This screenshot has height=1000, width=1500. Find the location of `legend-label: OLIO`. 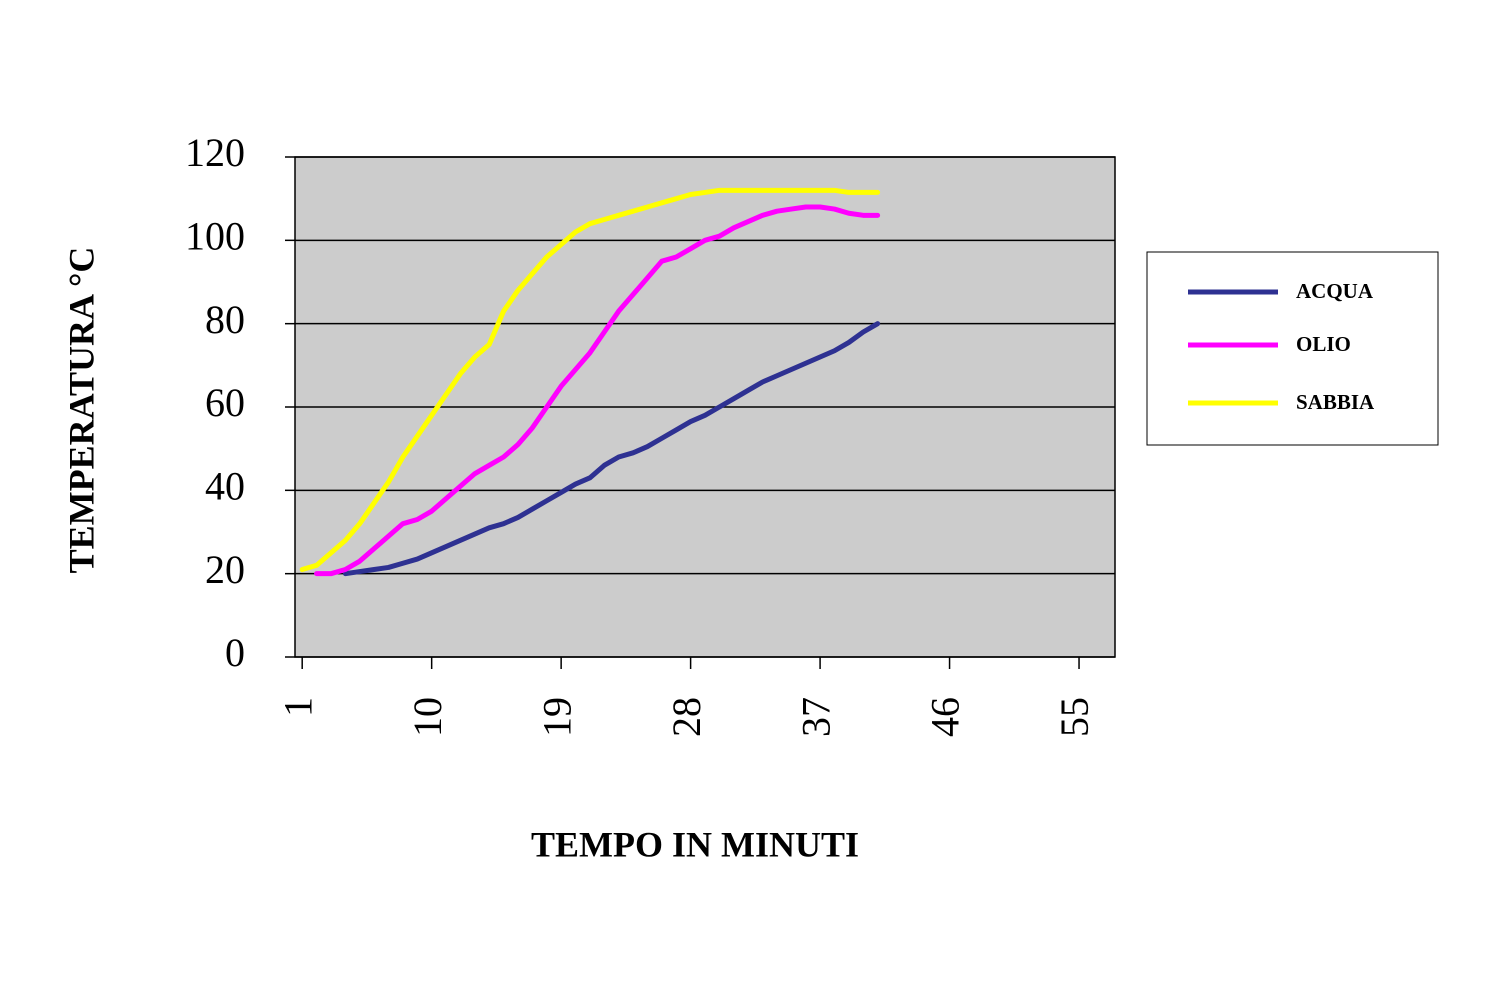

legend-label: OLIO is located at coordinates (1323, 344).